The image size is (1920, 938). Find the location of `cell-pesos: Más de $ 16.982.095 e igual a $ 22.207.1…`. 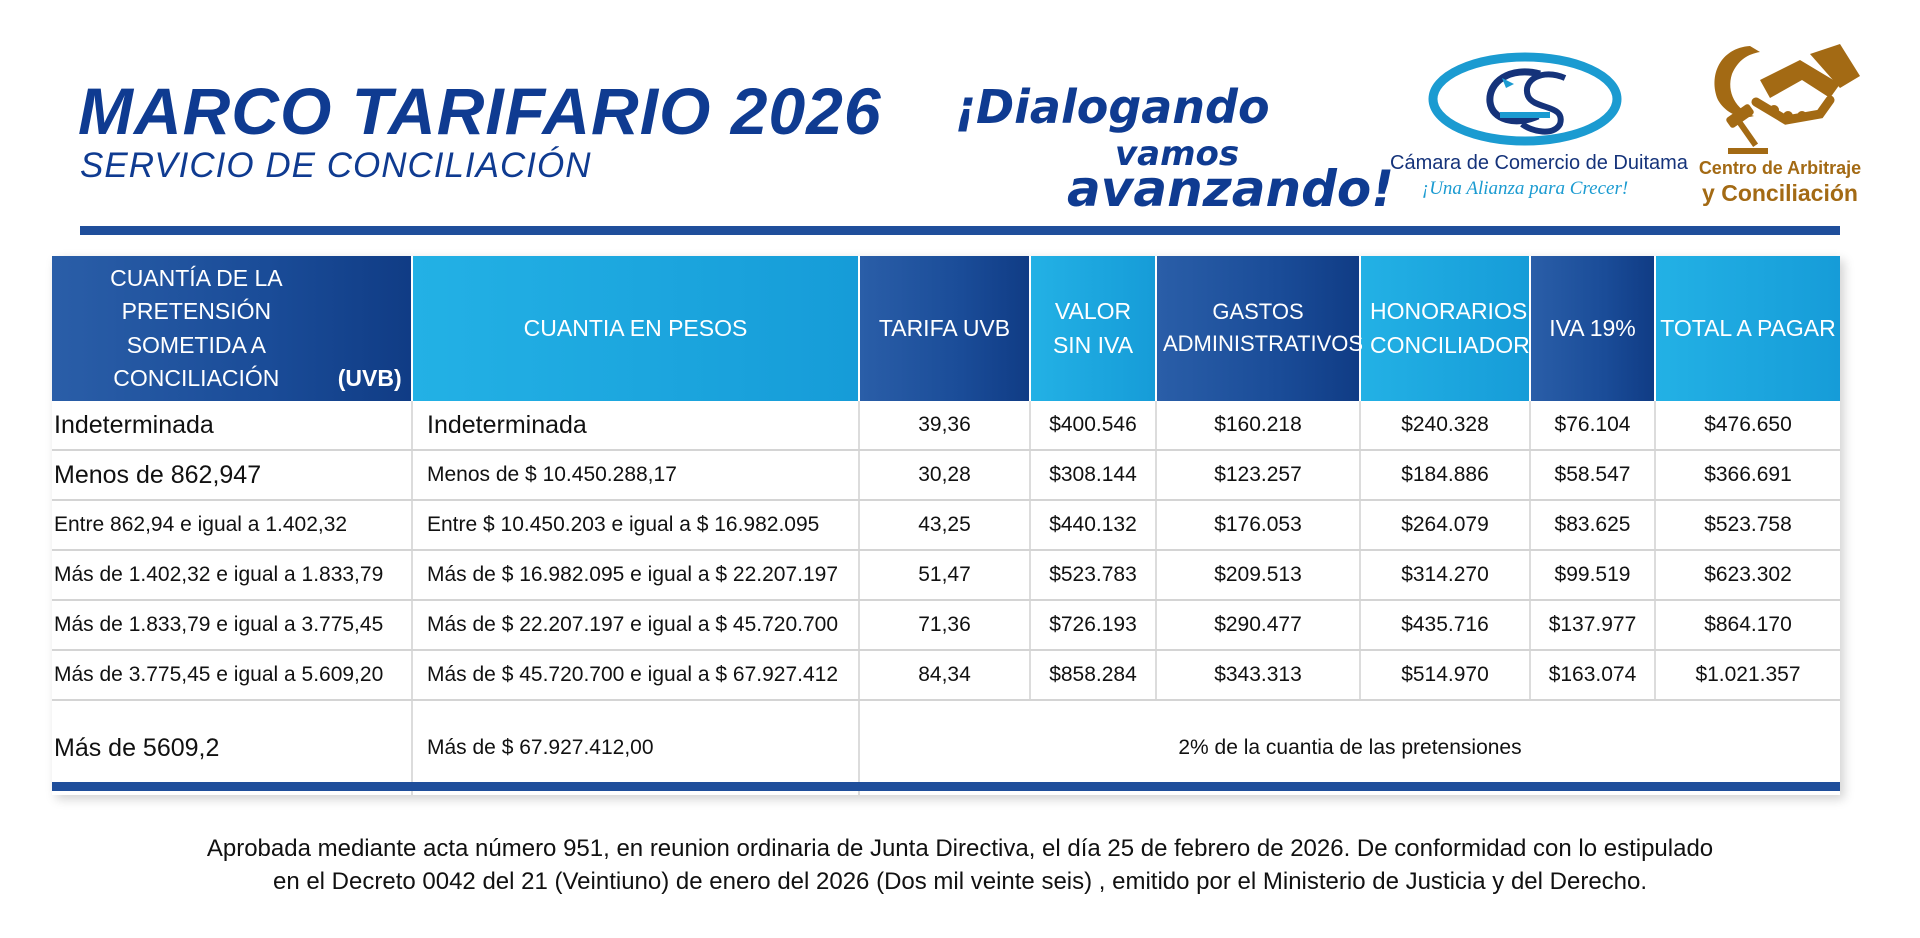

cell-pesos: Más de $ 16.982.095 e igual a $ 22.207.1… is located at coordinates (636, 575).